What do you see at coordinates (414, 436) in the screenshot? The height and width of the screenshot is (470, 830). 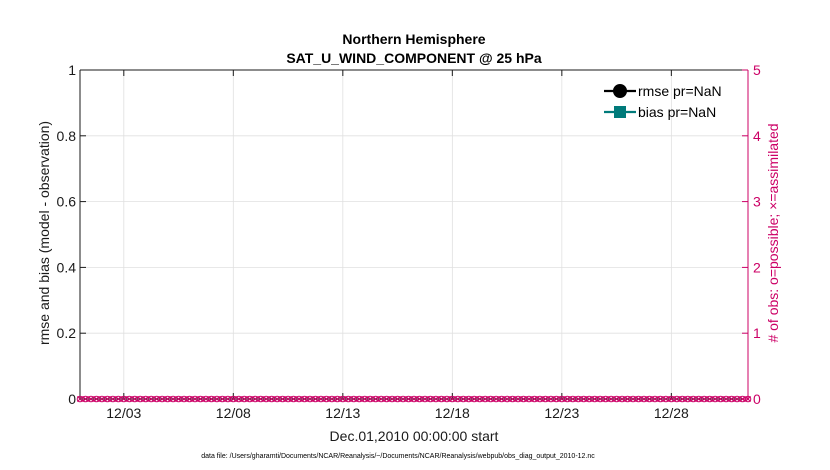 I see `x-axis-label: Dec.01,2010 00:00:00 start` at bounding box center [414, 436].